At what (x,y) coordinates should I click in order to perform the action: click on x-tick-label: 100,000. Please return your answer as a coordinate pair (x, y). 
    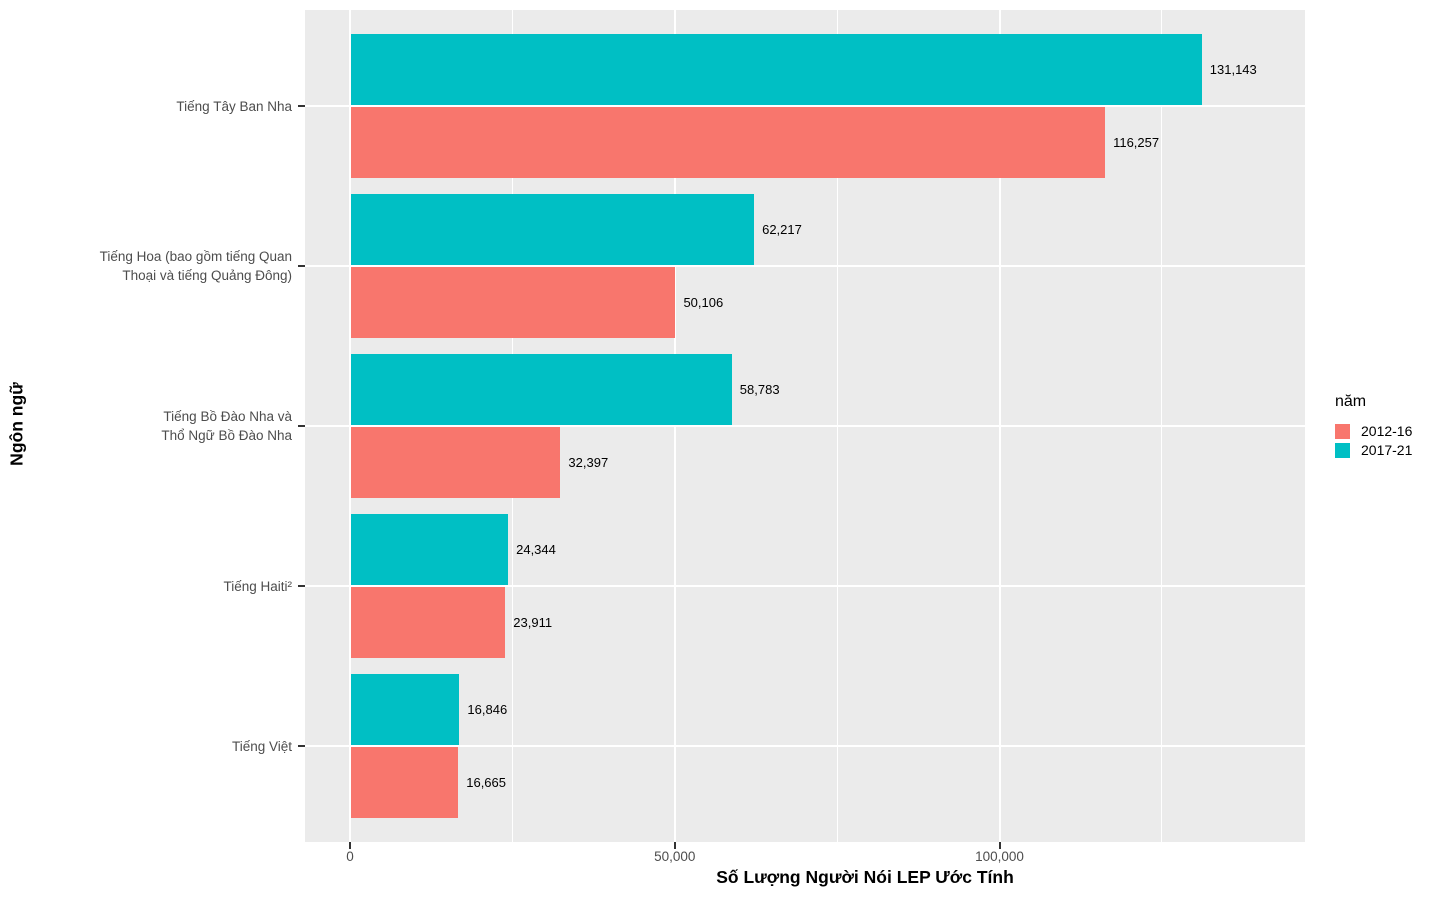
    Looking at the image, I should click on (999, 856).